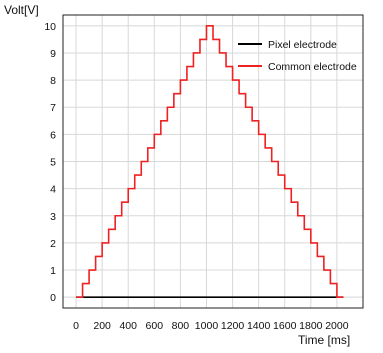 This screenshot has width=383, height=353. What do you see at coordinates (53, 244) in the screenshot?
I see `y-tick-label-2: 2` at bounding box center [53, 244].